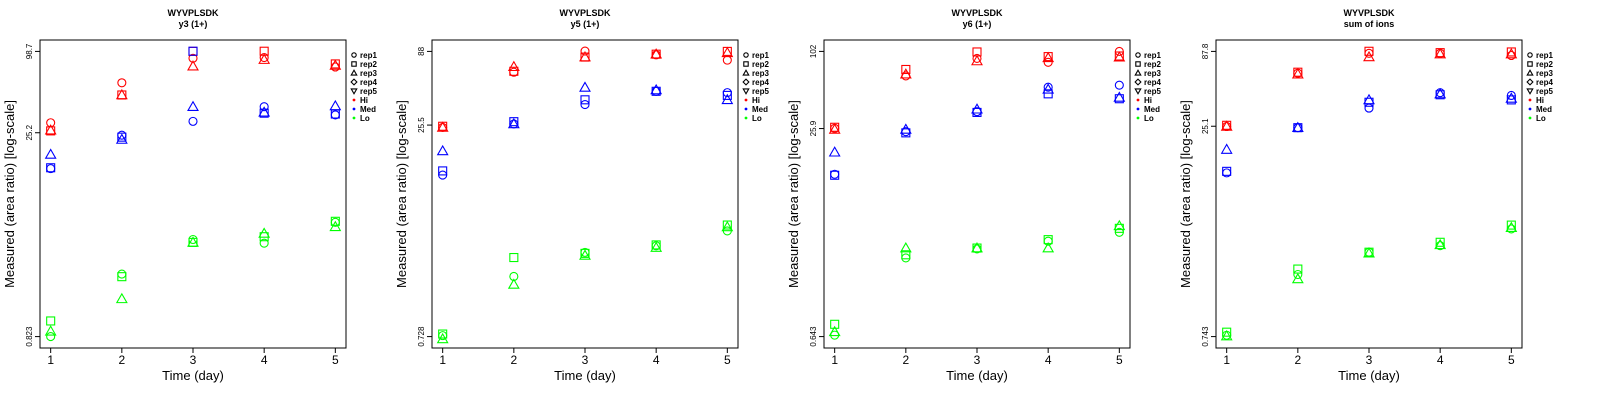 The width and height of the screenshot is (1600, 400). What do you see at coordinates (364, 100) in the screenshot?
I see `legend-label: Hi` at bounding box center [364, 100].